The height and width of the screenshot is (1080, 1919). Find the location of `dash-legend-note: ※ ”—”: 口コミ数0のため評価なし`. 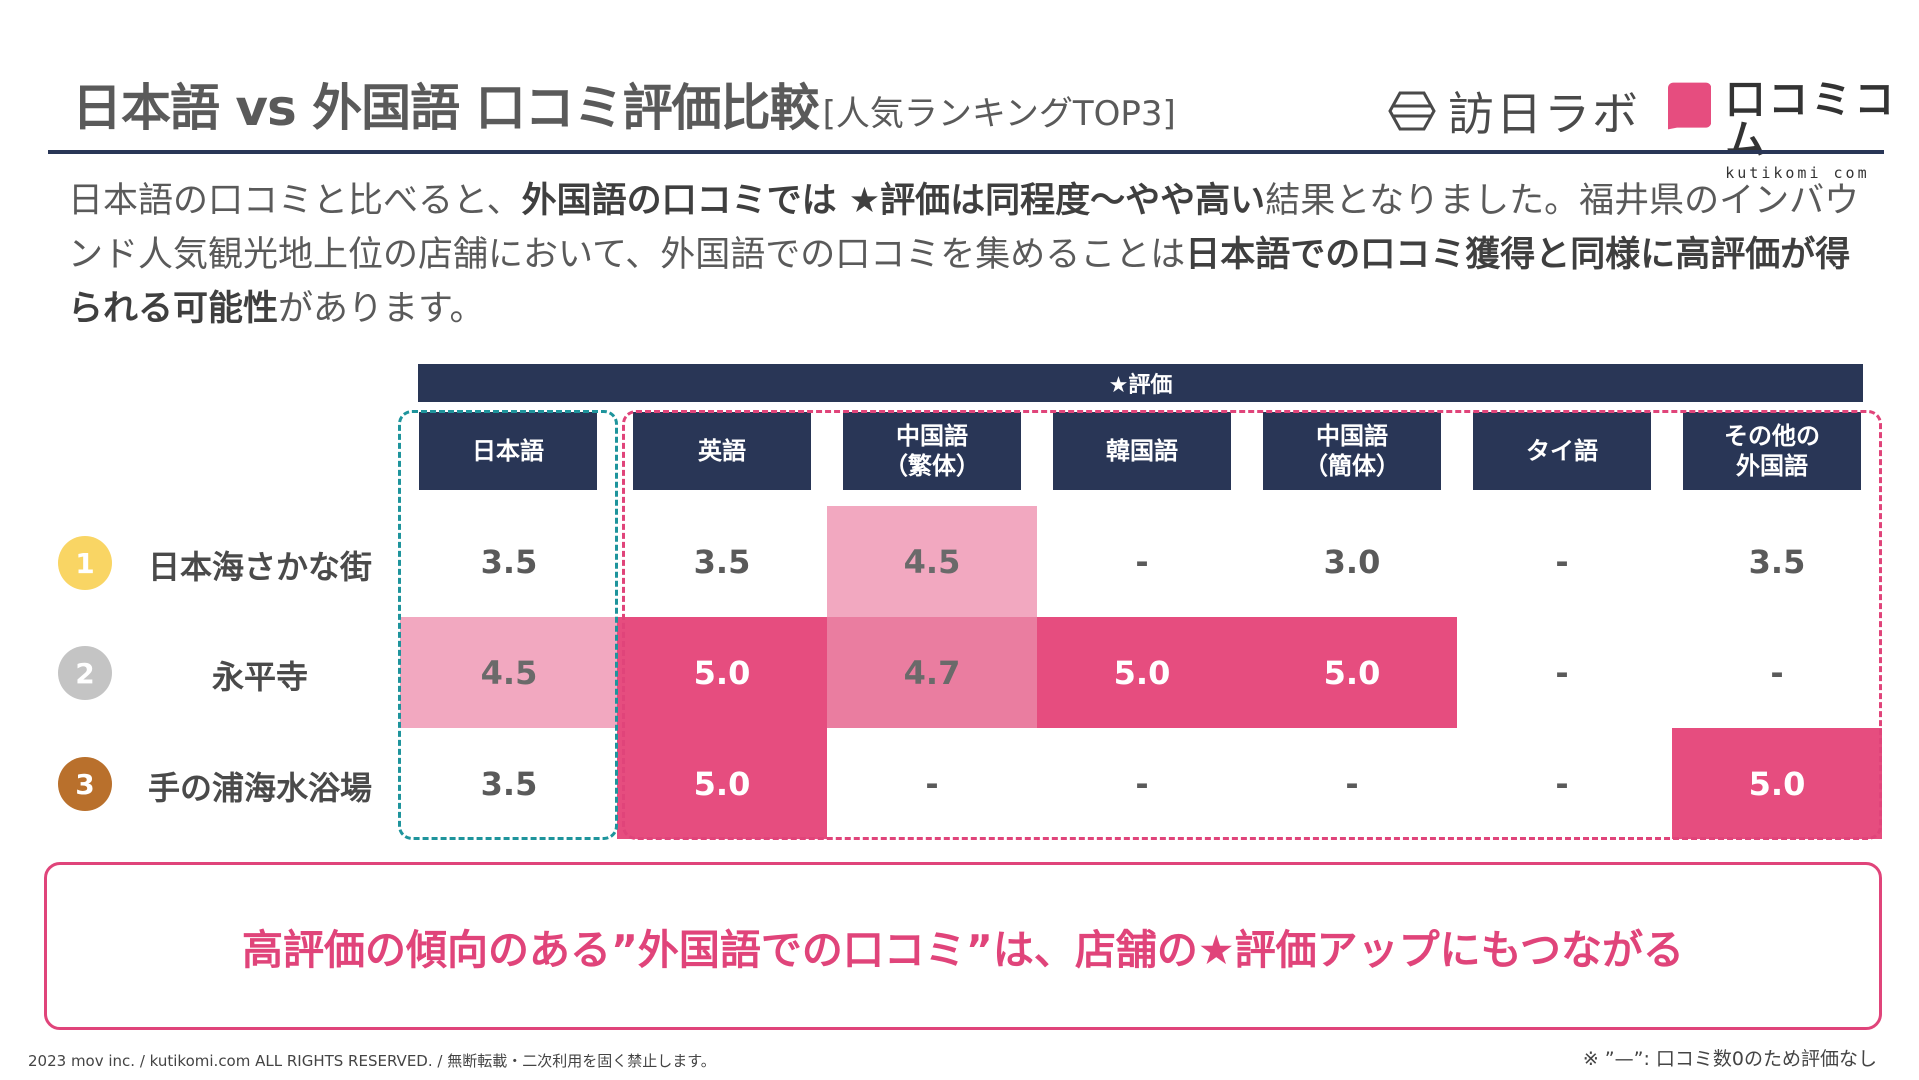

dash-legend-note: ※ ”—”: 口コミ数0のため評価なし is located at coordinates (1729, 1059).